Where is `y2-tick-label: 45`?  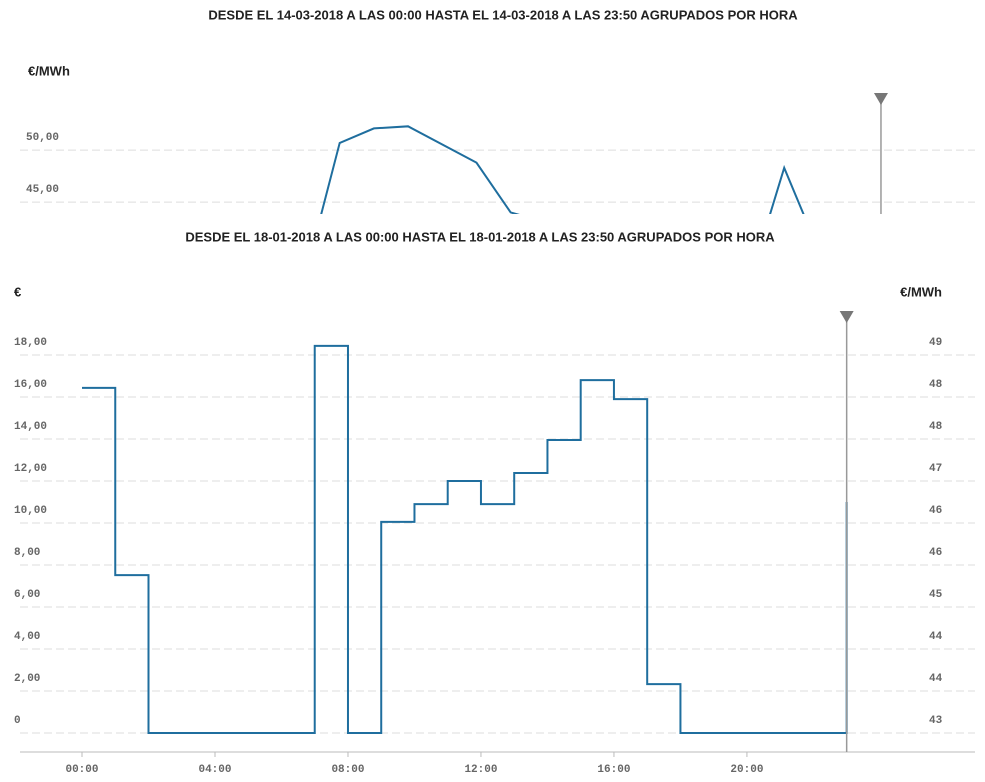
y2-tick-label: 45 is located at coordinates (936, 595).